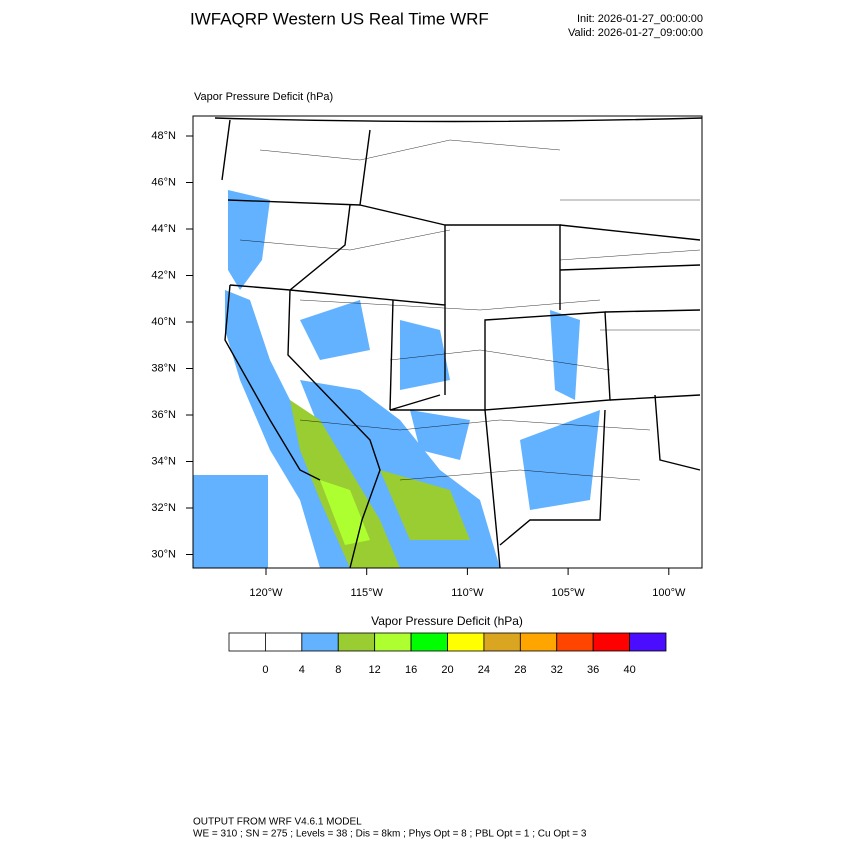 The width and height of the screenshot is (850, 850). What do you see at coordinates (467, 593) in the screenshot?
I see `lon-label: 110°W` at bounding box center [467, 593].